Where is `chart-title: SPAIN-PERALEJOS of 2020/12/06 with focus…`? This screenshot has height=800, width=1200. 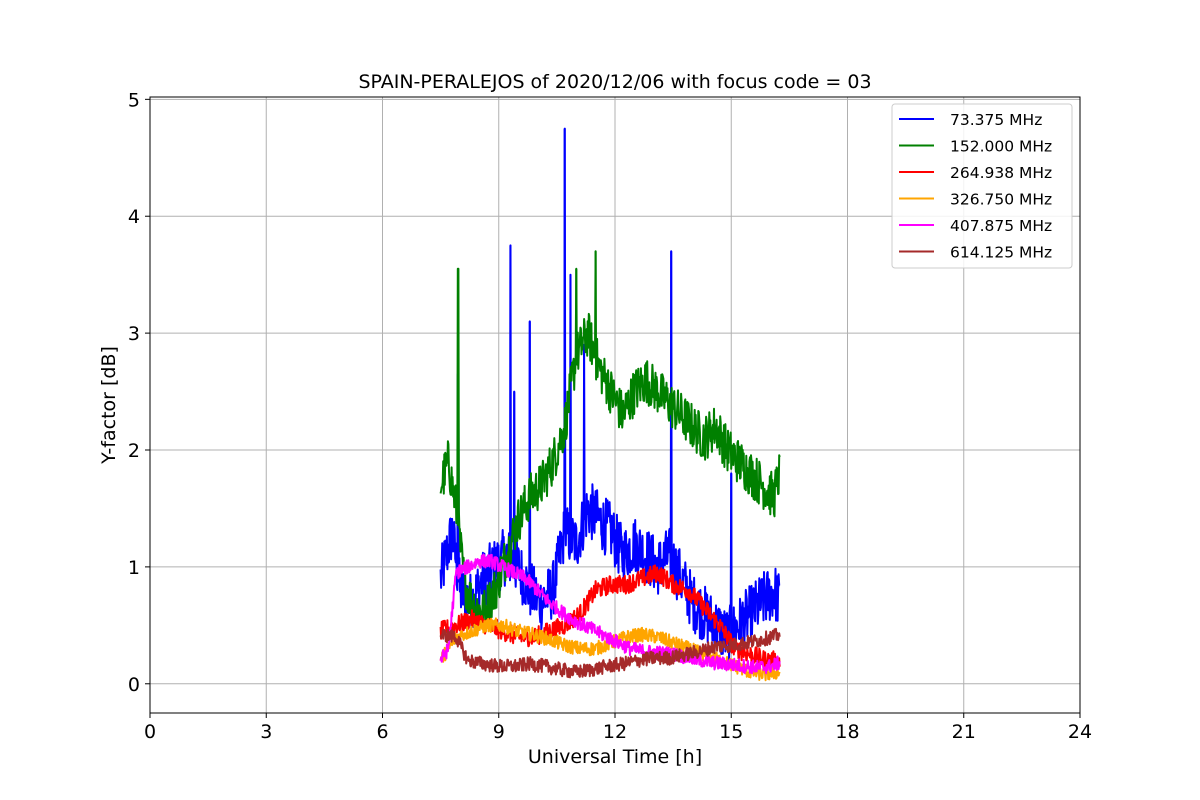 chart-title: SPAIN-PERALEJOS of 2020/12/06 with focus… is located at coordinates (614, 82).